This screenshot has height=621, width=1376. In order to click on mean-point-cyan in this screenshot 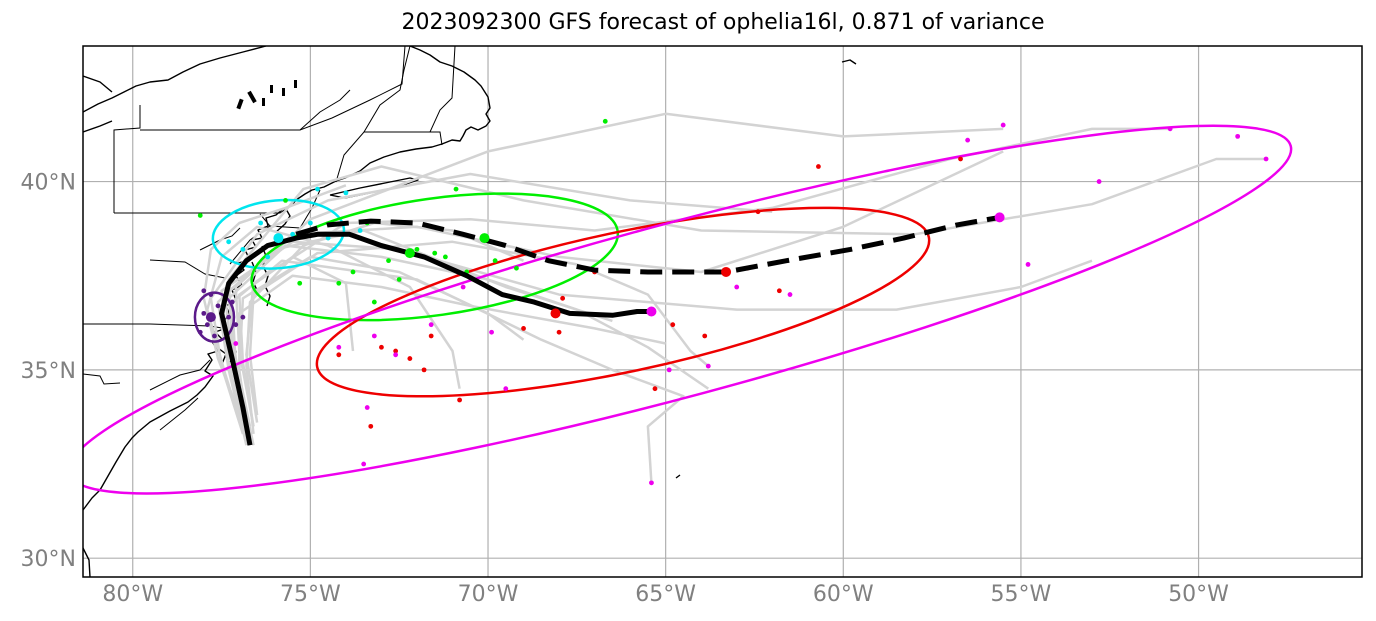, I will do `click(278, 238)`.